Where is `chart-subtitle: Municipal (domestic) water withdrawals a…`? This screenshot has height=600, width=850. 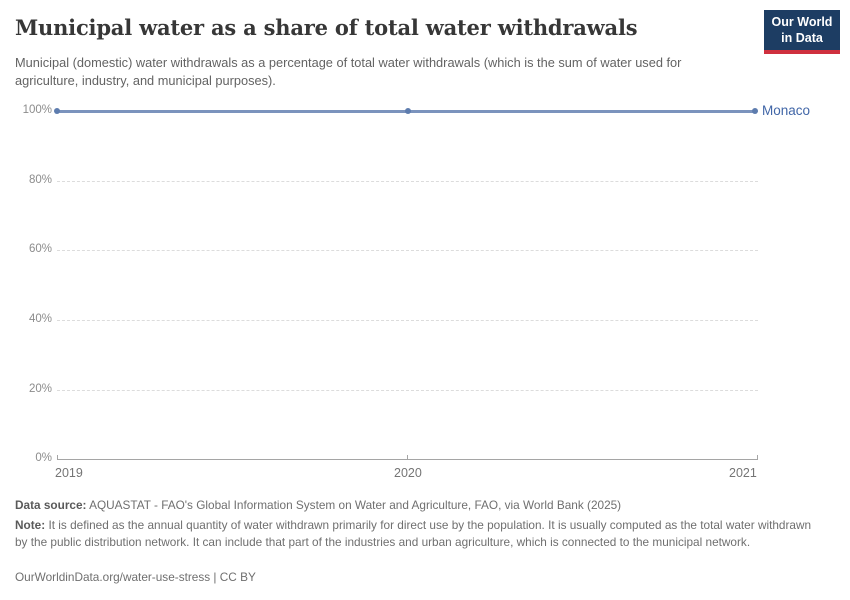
chart-subtitle: Municipal (domestic) water withdrawals a… is located at coordinates (348, 72).